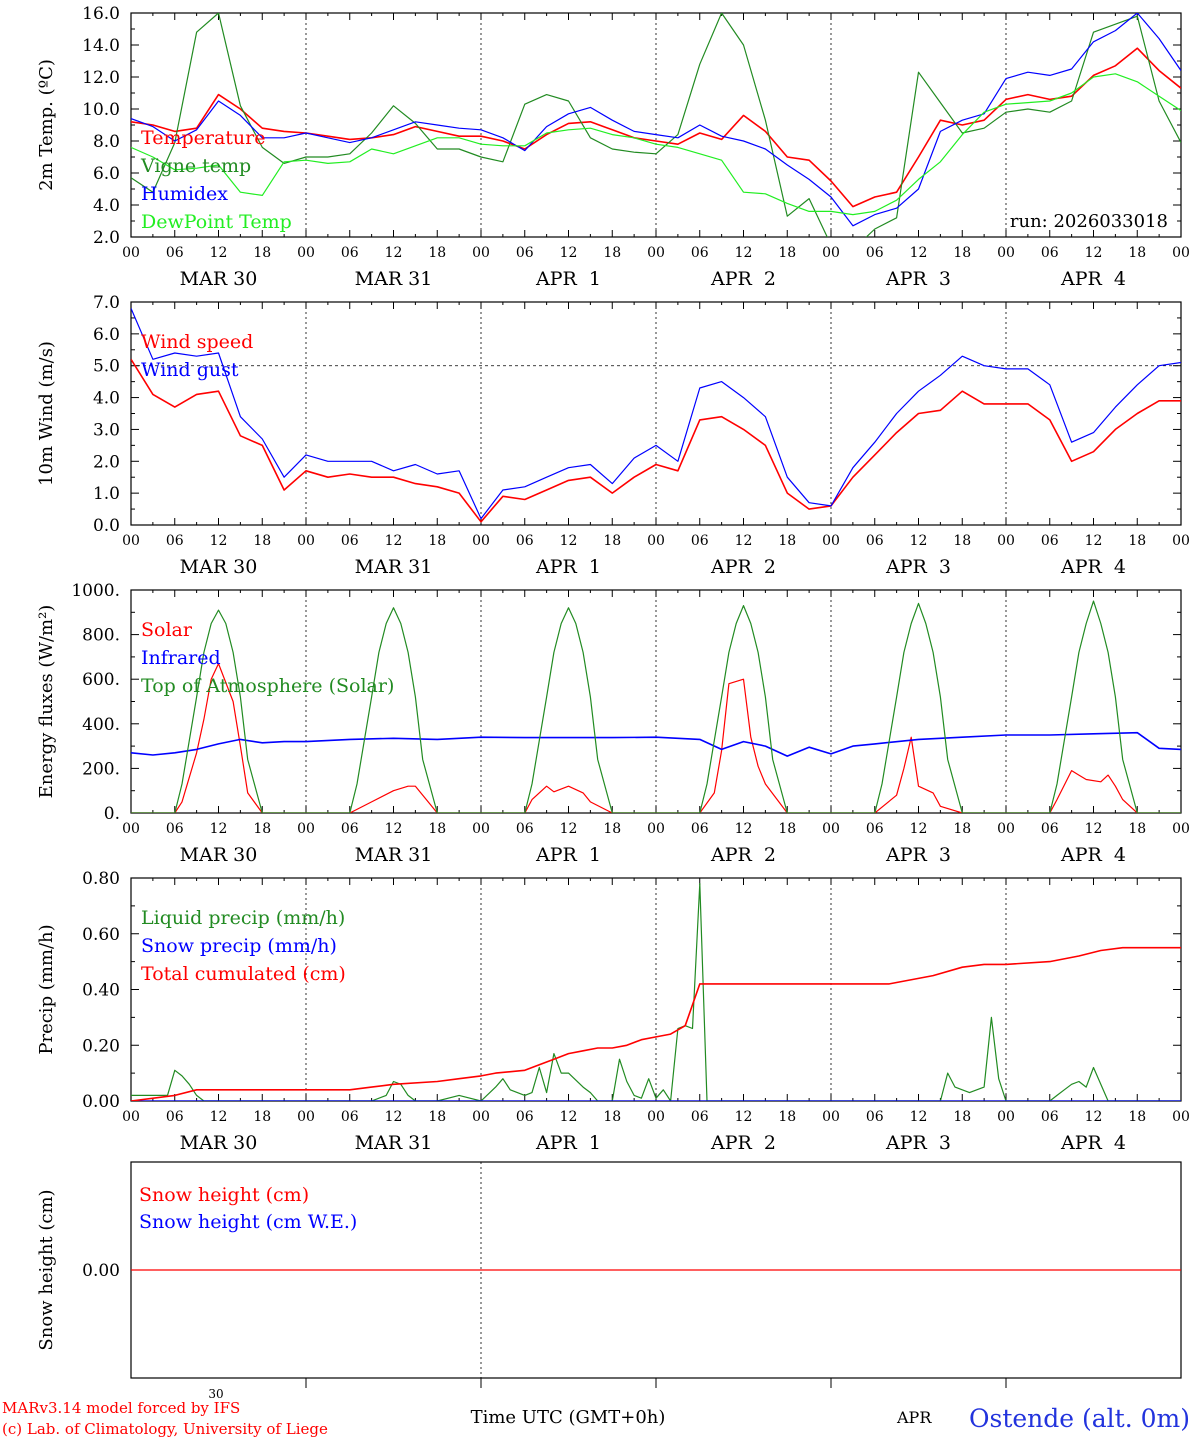  Describe the element at coordinates (106, 367) in the screenshot. I see `y-tick-label: 5.0` at that location.